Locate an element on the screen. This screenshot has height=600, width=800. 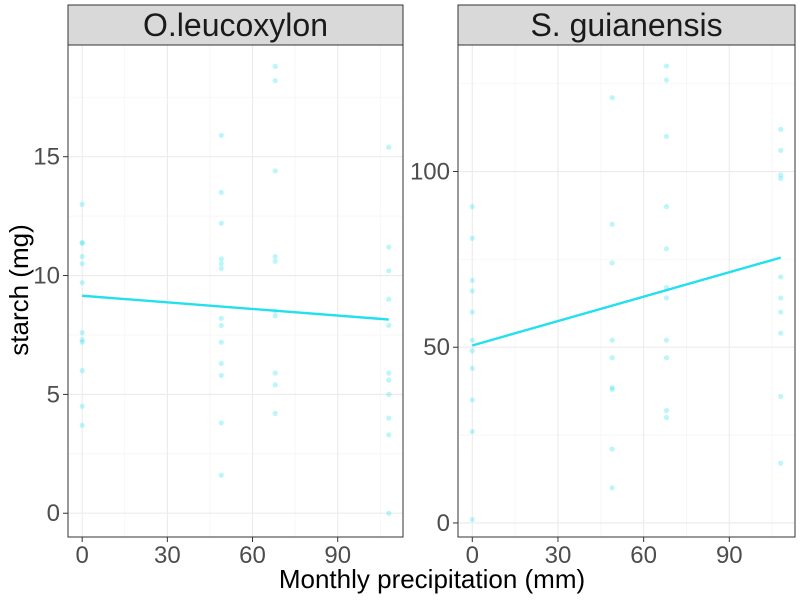
facet-strip-label: O.leucoxylon is located at coordinates (235, 25).